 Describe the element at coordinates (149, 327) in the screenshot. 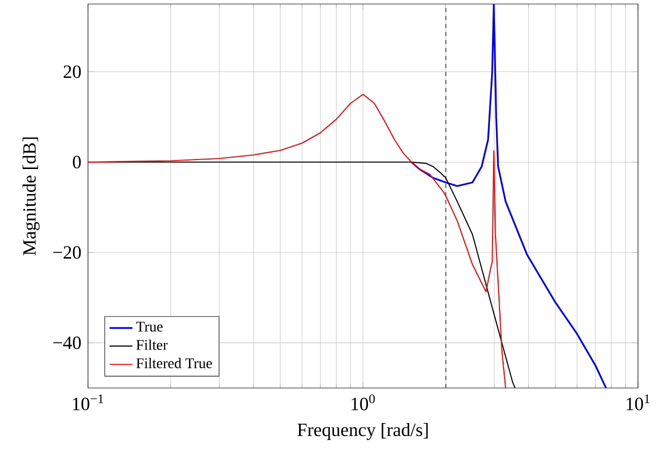

I see `legend-label: True` at that location.